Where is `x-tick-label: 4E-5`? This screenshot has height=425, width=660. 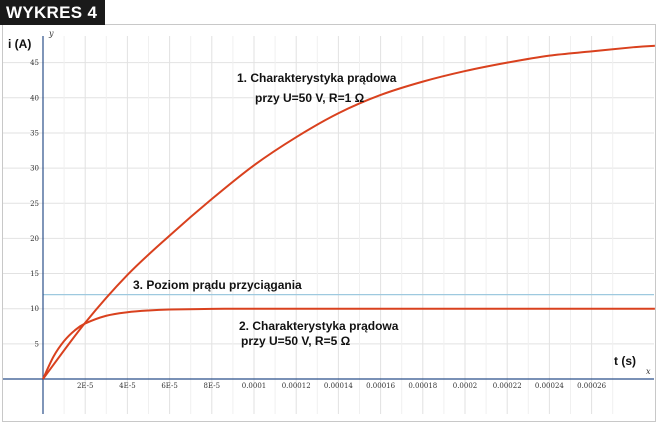
x-tick-label: 4E-5 is located at coordinates (127, 386).